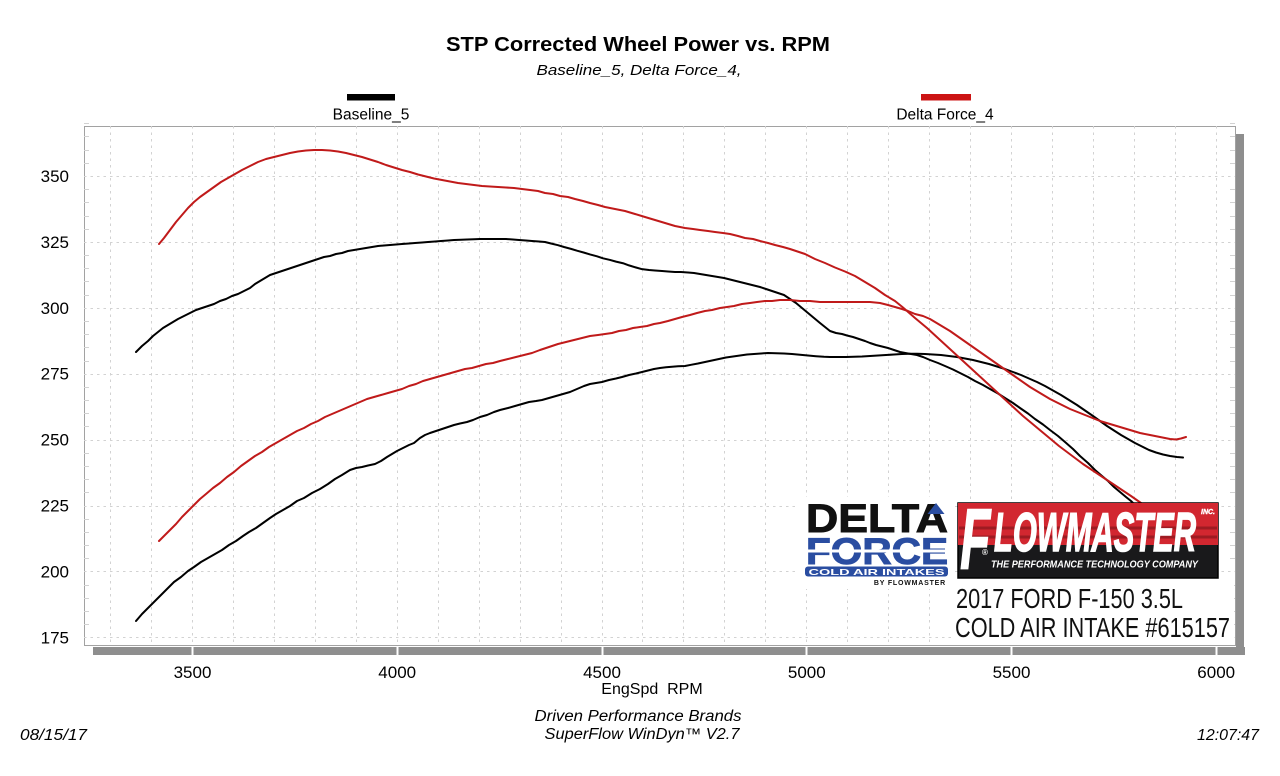 The height and width of the screenshot is (776, 1280). I want to click on svg-text: 3500, so click(193, 672).